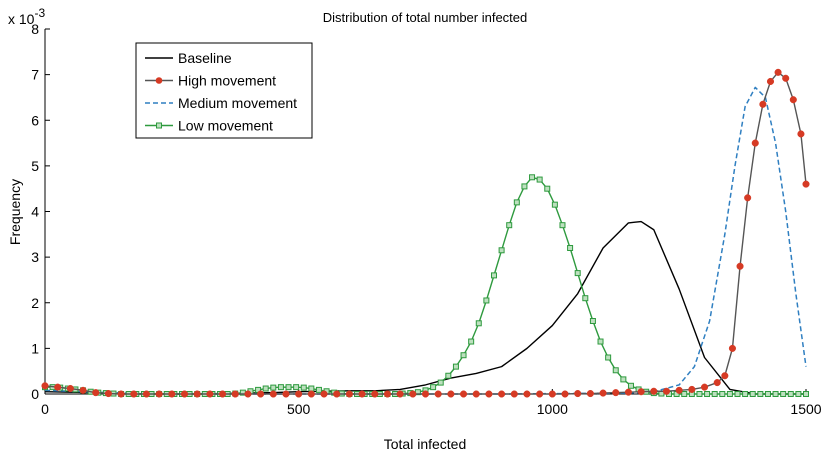  I want to click on y-multiplier-label: x 10-3, so click(26, 16).